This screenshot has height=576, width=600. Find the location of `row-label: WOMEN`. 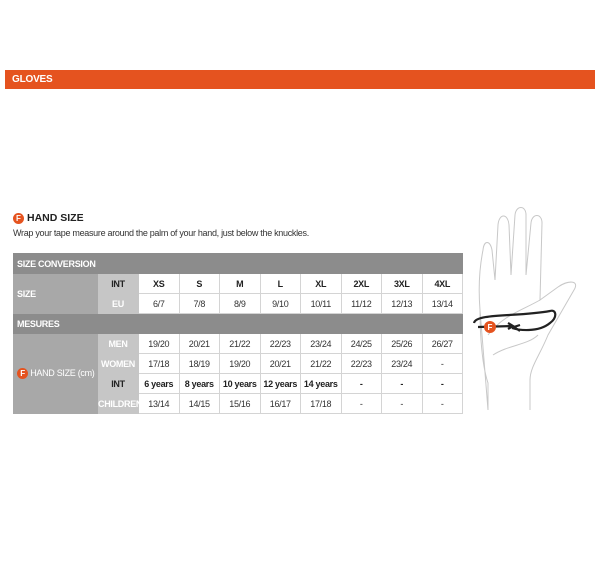

row-label: WOMEN is located at coordinates (118, 363).